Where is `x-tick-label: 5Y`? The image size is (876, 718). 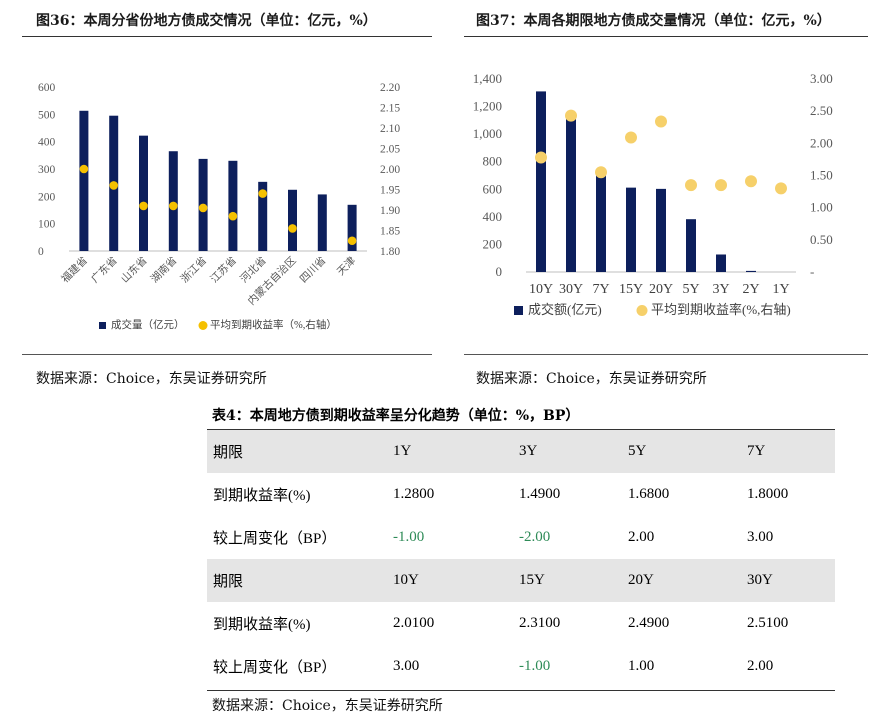
x-tick-label: 5Y is located at coordinates (690, 289).